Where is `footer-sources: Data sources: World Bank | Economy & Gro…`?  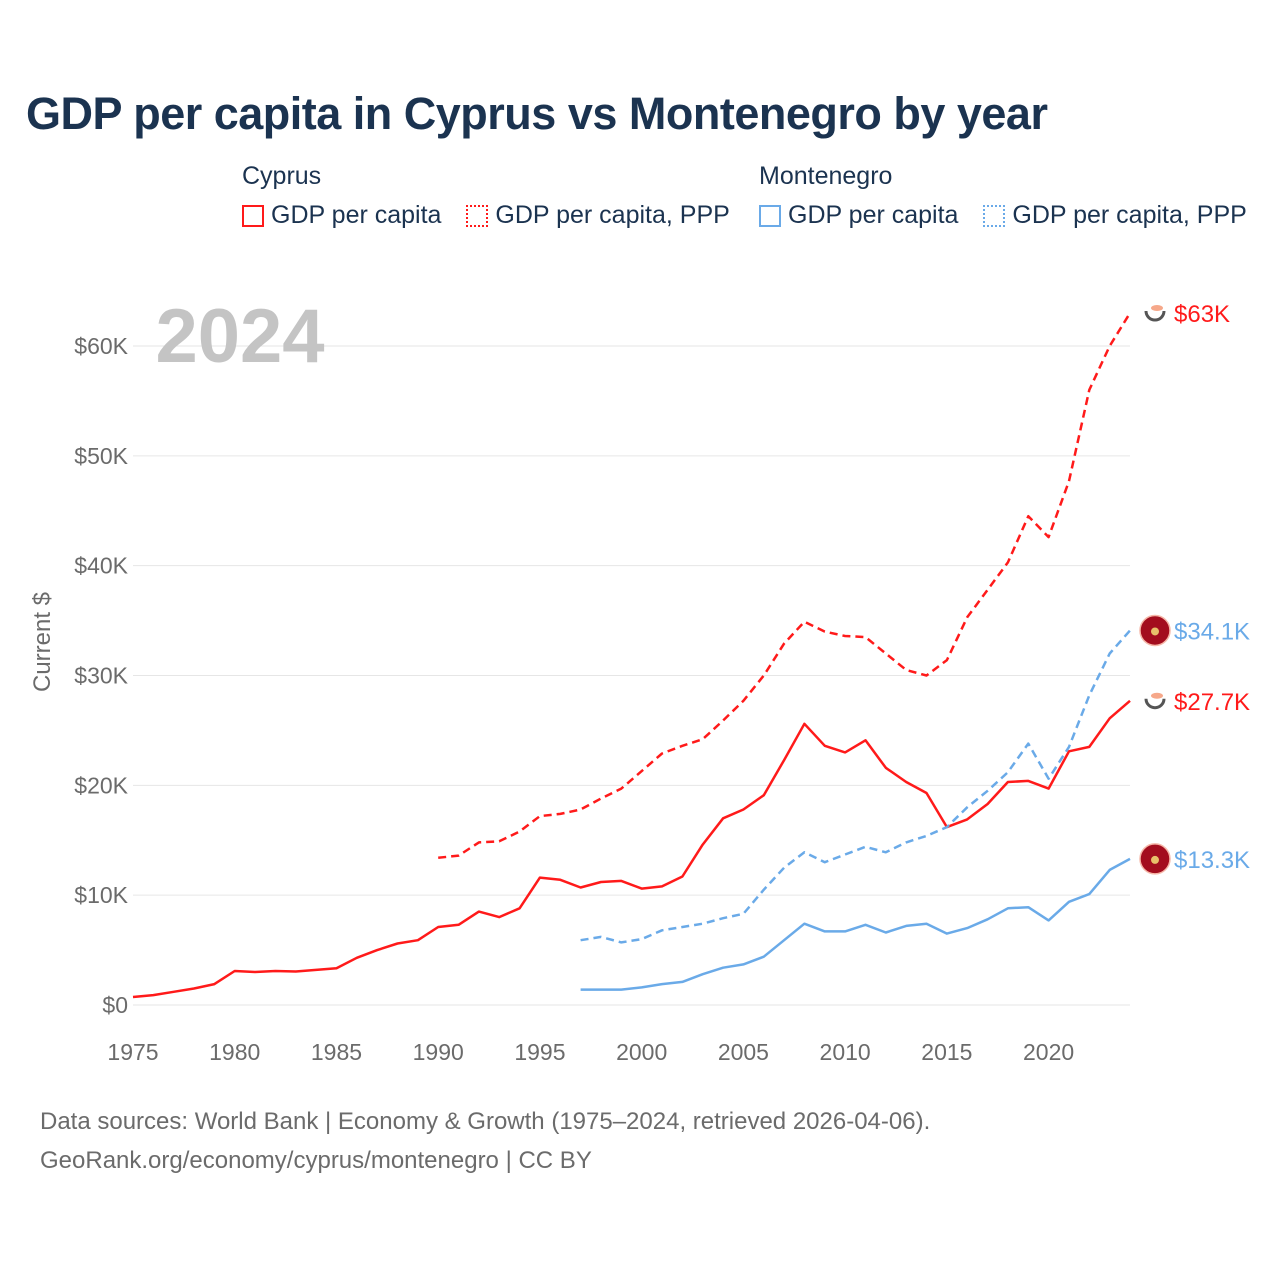
footer-sources: Data sources: World Bank | Economy & Gro… is located at coordinates (485, 1121).